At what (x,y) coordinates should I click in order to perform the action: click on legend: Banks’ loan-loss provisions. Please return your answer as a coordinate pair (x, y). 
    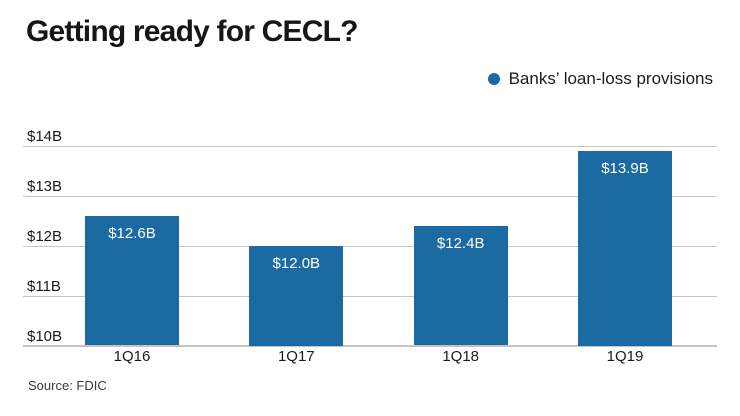
    Looking at the image, I should click on (600, 79).